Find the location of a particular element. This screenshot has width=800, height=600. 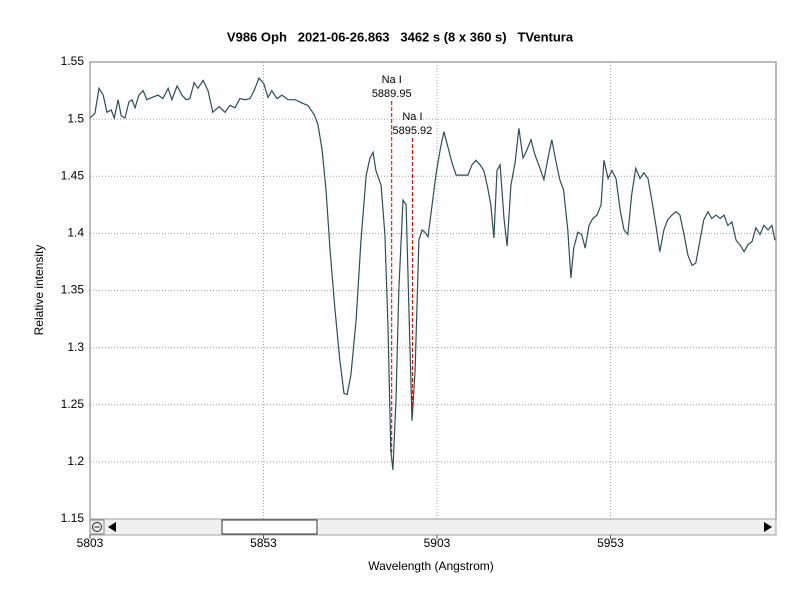

y-tick-label: 1.35 is located at coordinates (73, 290).